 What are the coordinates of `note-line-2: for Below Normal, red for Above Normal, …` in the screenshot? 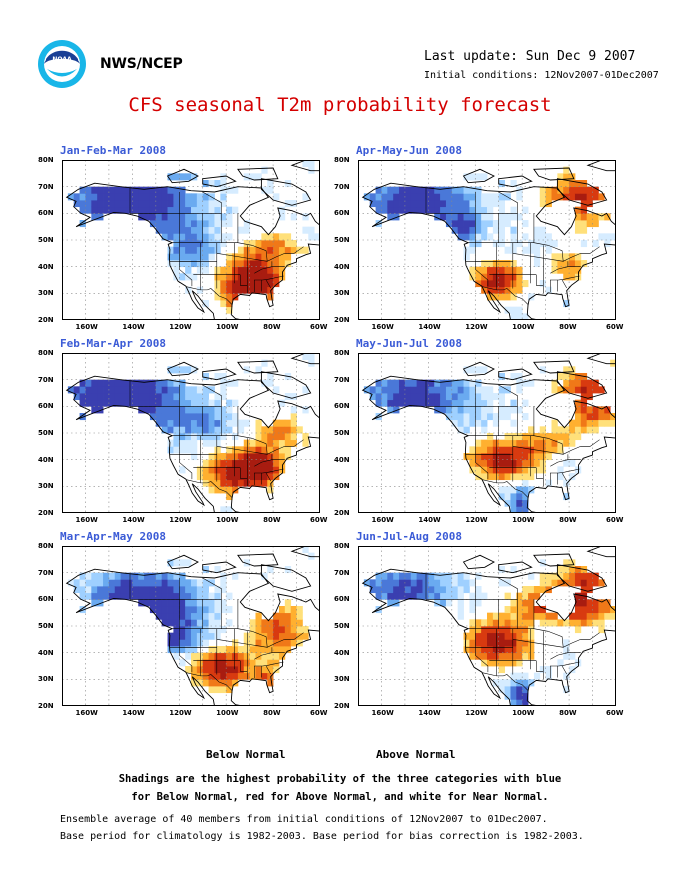 It's located at (340, 797).